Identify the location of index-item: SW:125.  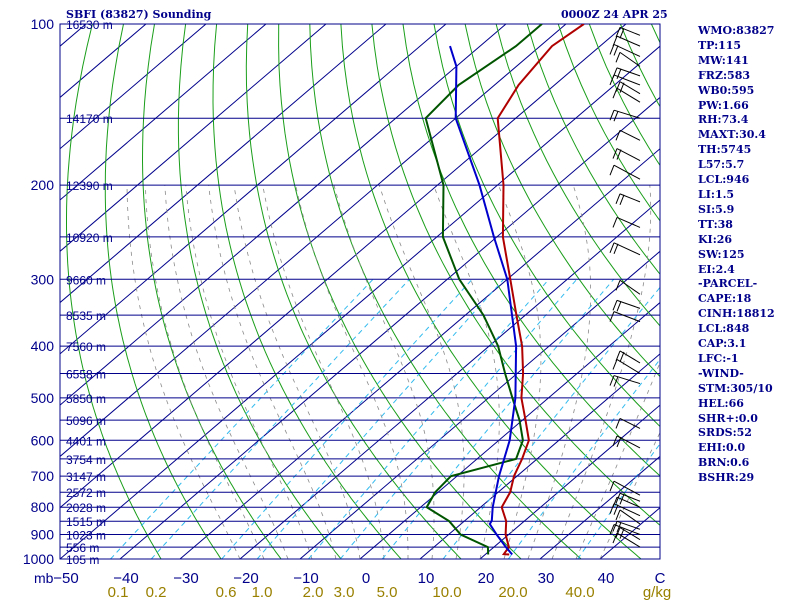
(721, 254).